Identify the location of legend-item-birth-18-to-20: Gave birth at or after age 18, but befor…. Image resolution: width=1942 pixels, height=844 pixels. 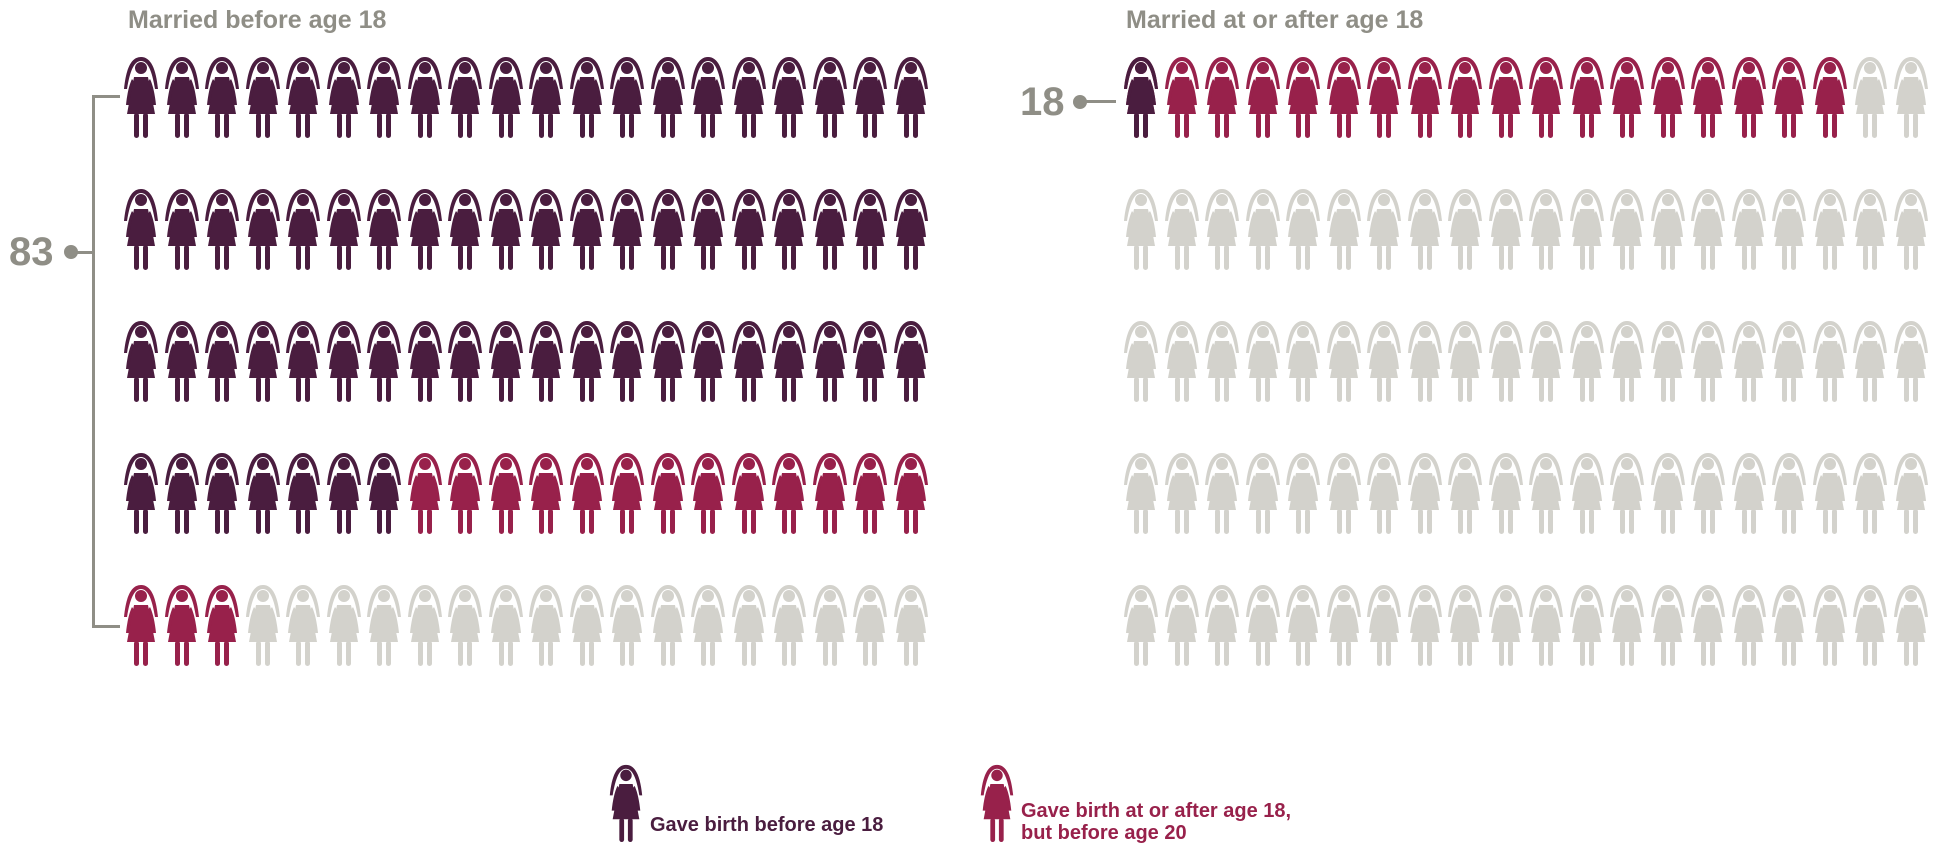
(1148, 803).